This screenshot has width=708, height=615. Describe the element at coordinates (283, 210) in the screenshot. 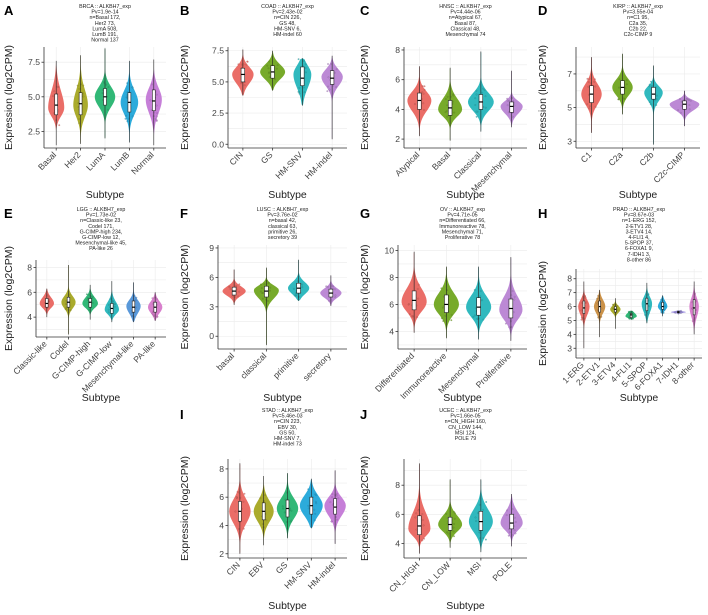

I see `subtitle-line: LUSC :: ALKBH7_exp` at that location.